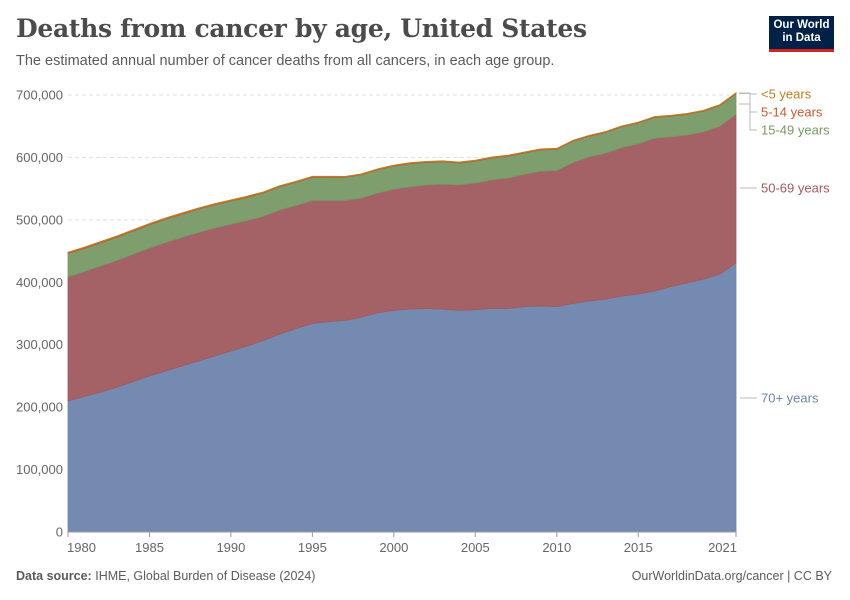 The height and width of the screenshot is (600, 850). I want to click on x-tick-label: 2000, so click(393, 547).